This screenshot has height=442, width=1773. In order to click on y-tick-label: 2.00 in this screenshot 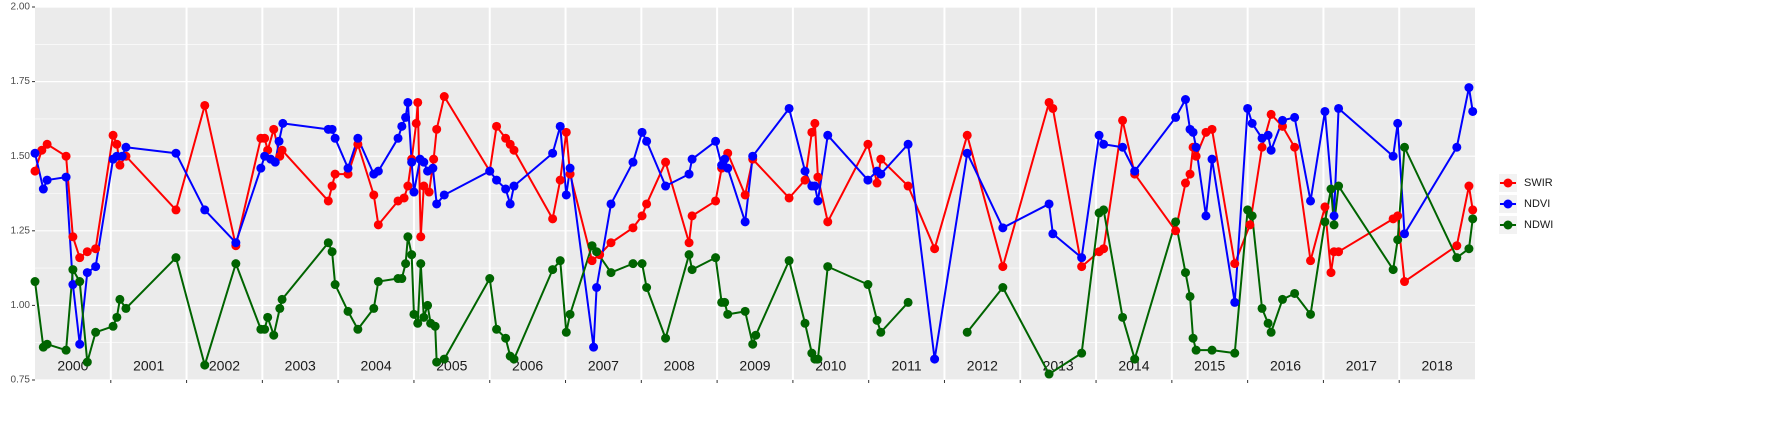, I will do `click(21, 7)`.